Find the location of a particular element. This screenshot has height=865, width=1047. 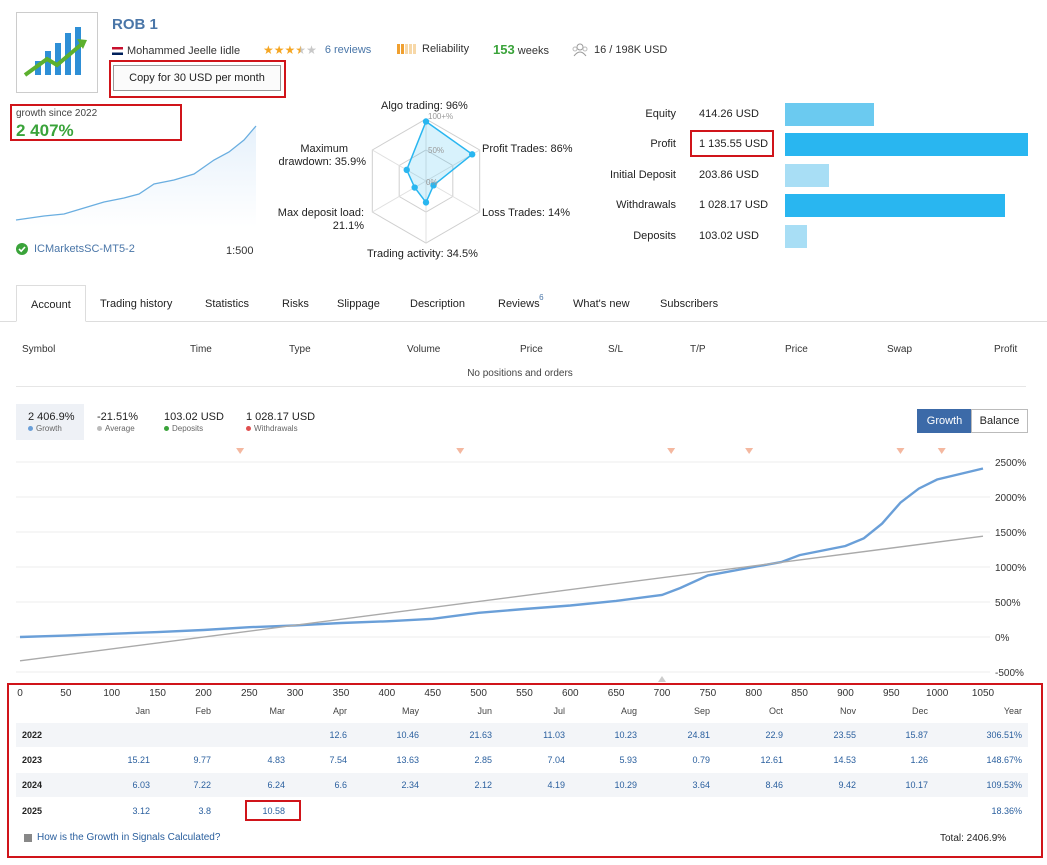

month-growth-cell: 7.04 is located at coordinates (556, 760).